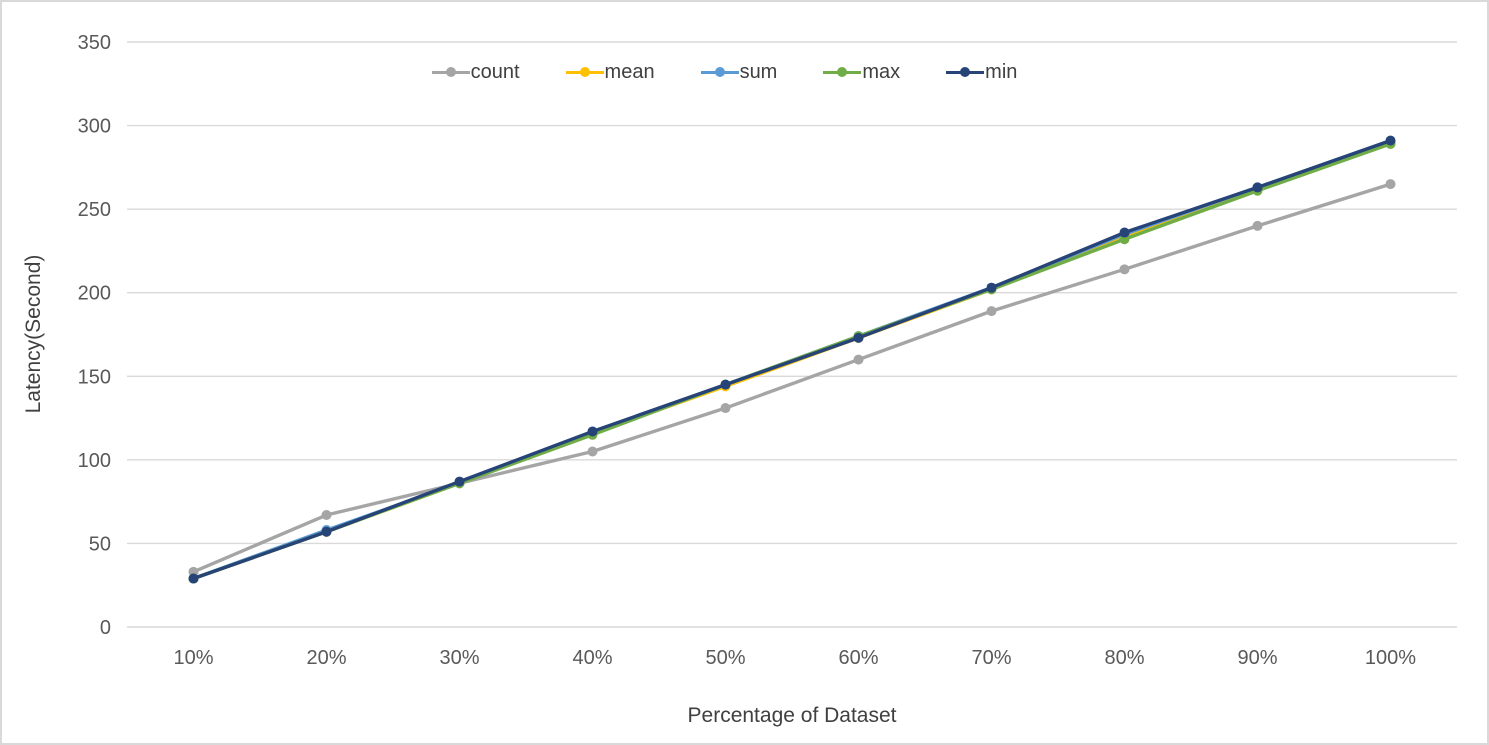 The width and height of the screenshot is (1489, 745). Describe the element at coordinates (792, 715) in the screenshot. I see `x-axis-title: Percentage of Dataset` at that location.